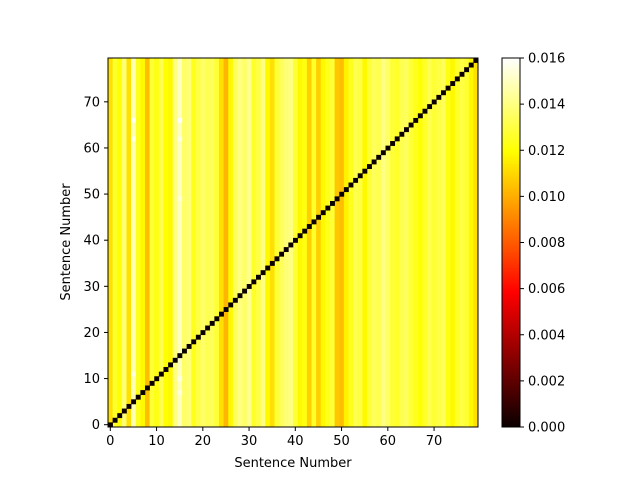  What do you see at coordinates (546, 243) in the screenshot?
I see `colorbar-tick-label: 0.008` at bounding box center [546, 243].